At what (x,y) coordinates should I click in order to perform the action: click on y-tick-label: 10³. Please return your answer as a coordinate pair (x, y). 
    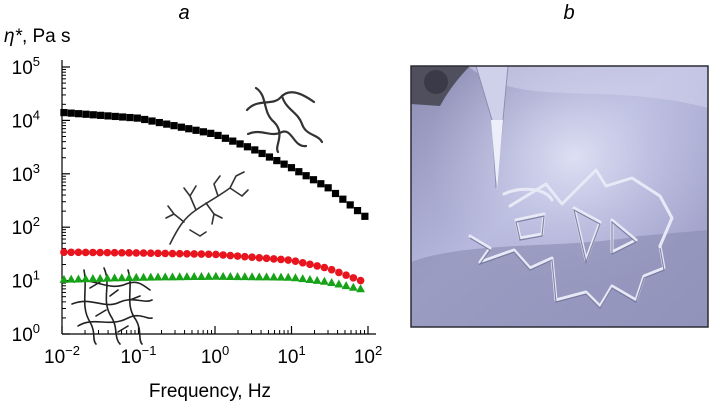
    Looking at the image, I should click on (26, 173).